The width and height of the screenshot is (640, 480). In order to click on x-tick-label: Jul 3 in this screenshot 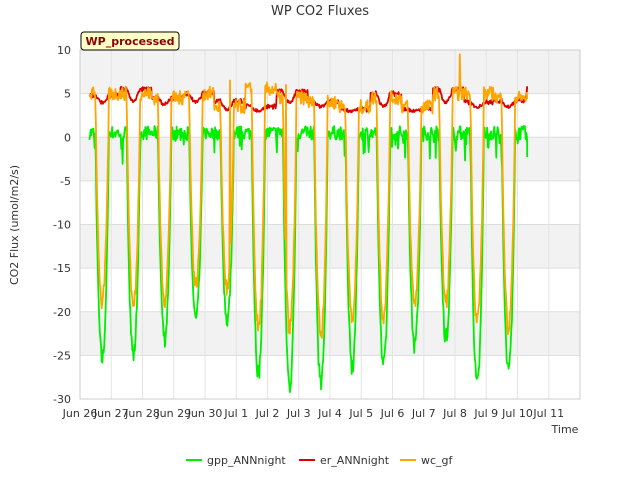, I will do `click(298, 413)`.